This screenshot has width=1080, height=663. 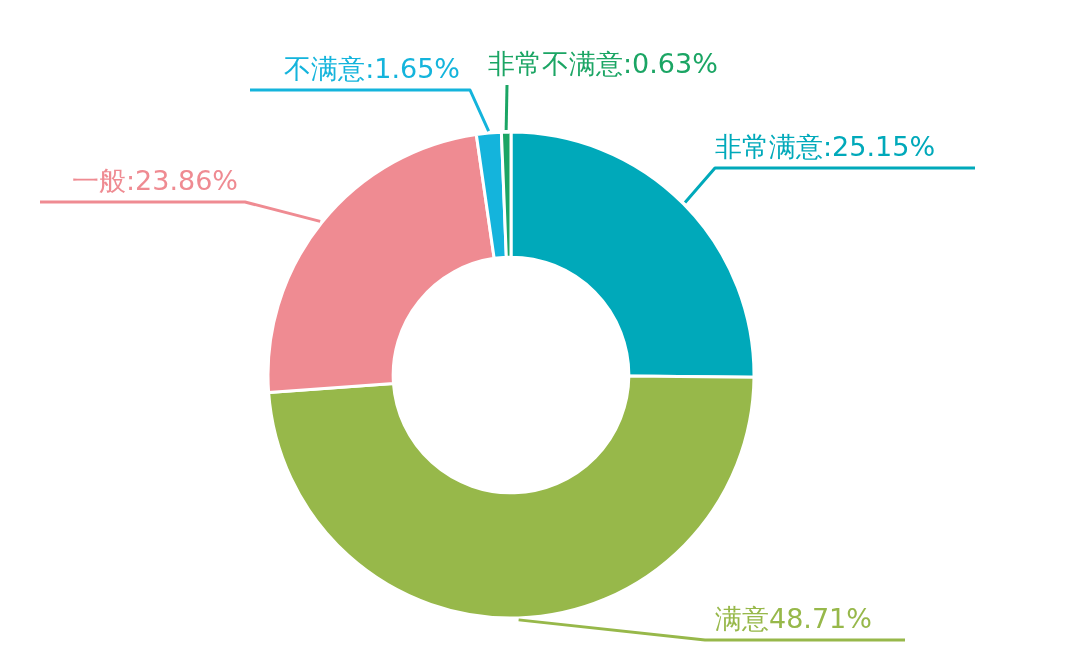 I want to click on slice-label: 不满意:1.65%, so click(x=372, y=68).